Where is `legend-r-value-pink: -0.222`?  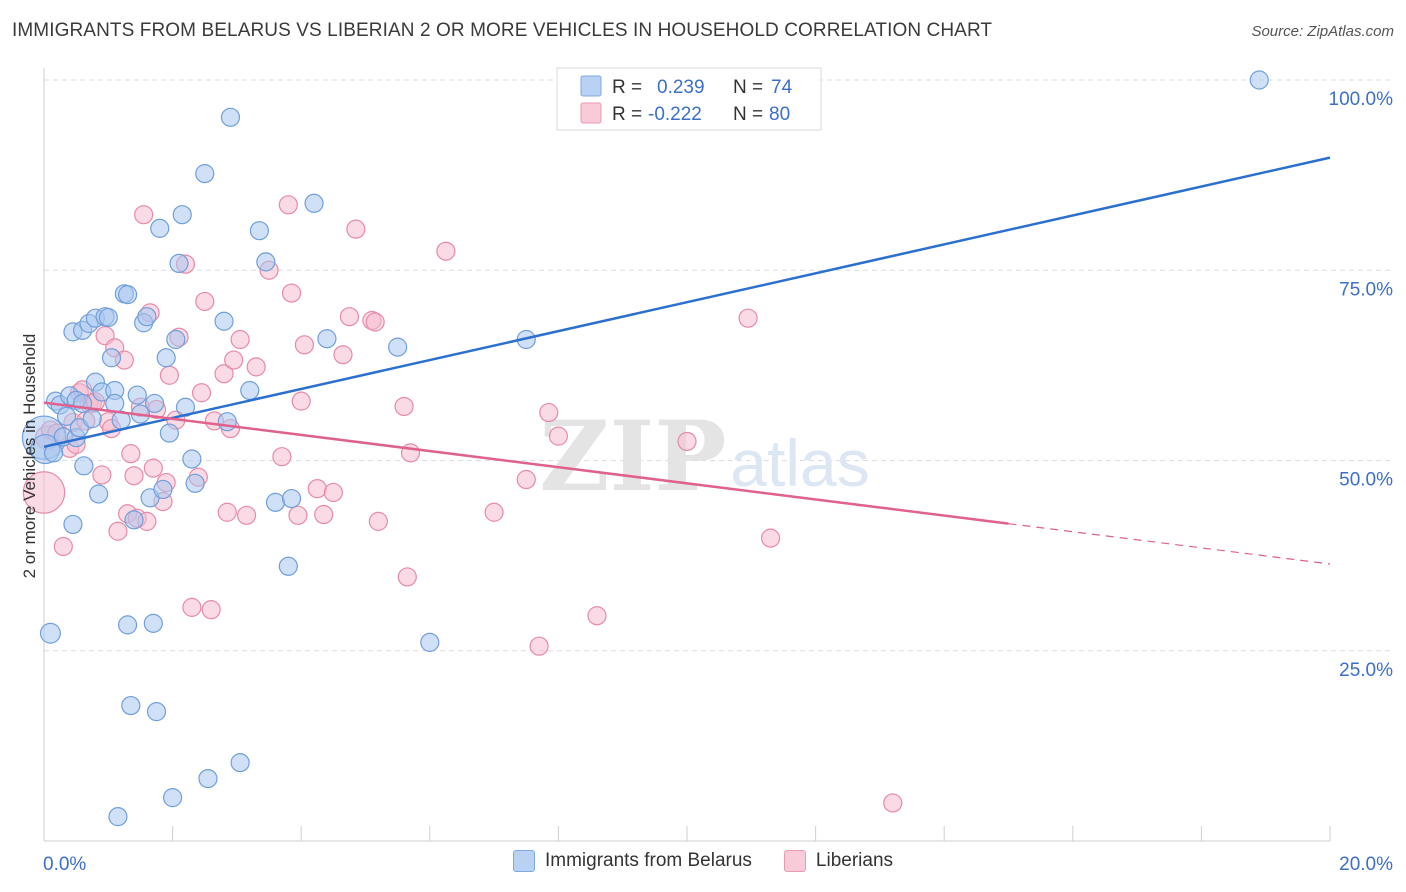
legend-r-value-pink: -0.222 is located at coordinates (675, 114).